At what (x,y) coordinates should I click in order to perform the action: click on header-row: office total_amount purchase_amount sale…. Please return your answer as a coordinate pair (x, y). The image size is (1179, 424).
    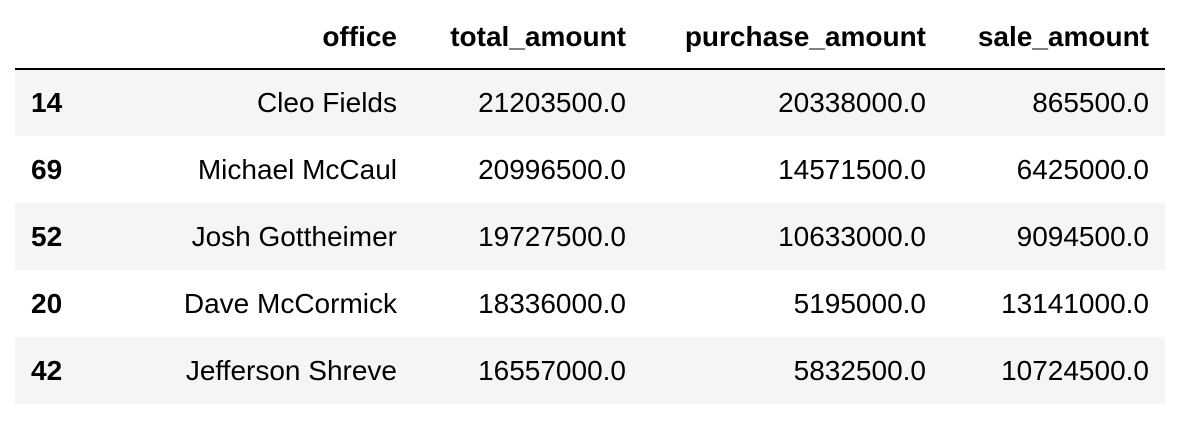
    Looking at the image, I should click on (590, 38).